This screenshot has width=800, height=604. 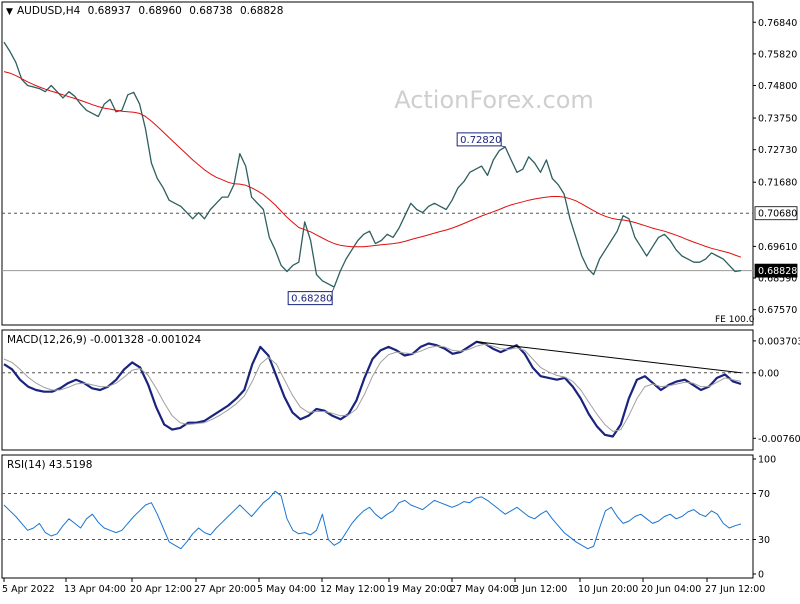 What do you see at coordinates (777, 119) in the screenshot?
I see `price-y-tick-label-3: 0.73750` at bounding box center [777, 119].